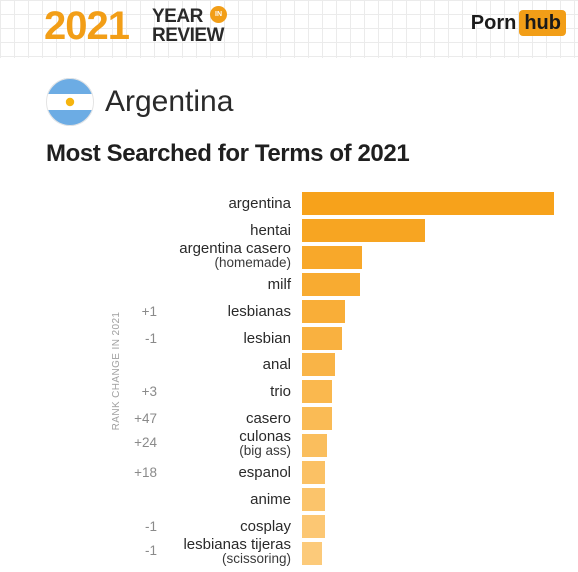  Describe the element at coordinates (145, 472) in the screenshot. I see `rank-change-value: +18` at that location.